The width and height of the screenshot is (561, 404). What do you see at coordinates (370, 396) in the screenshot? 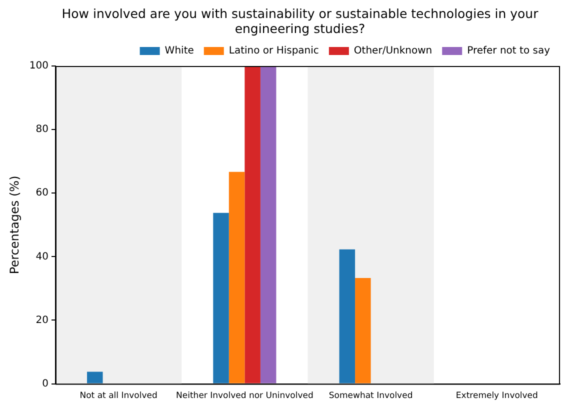
I see `x-tick-label: Somewhat Involved` at bounding box center [370, 396].